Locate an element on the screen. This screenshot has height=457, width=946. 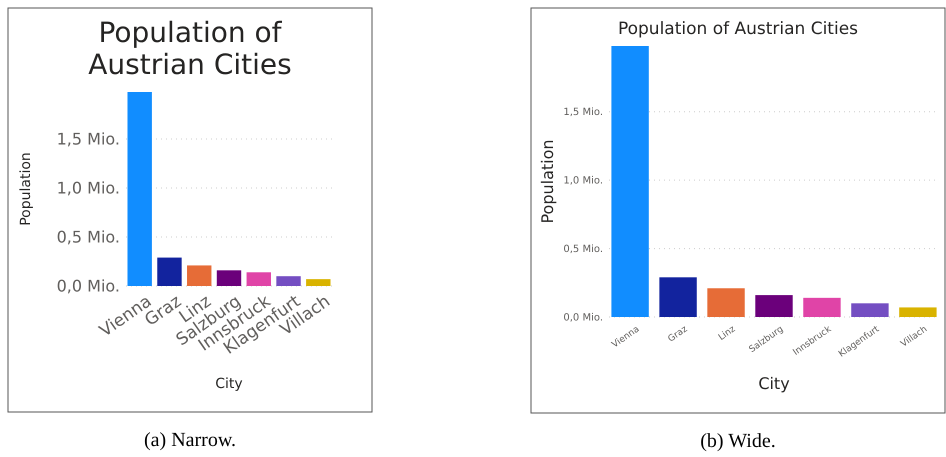
x-tick-label: Linz is located at coordinates (727, 333).